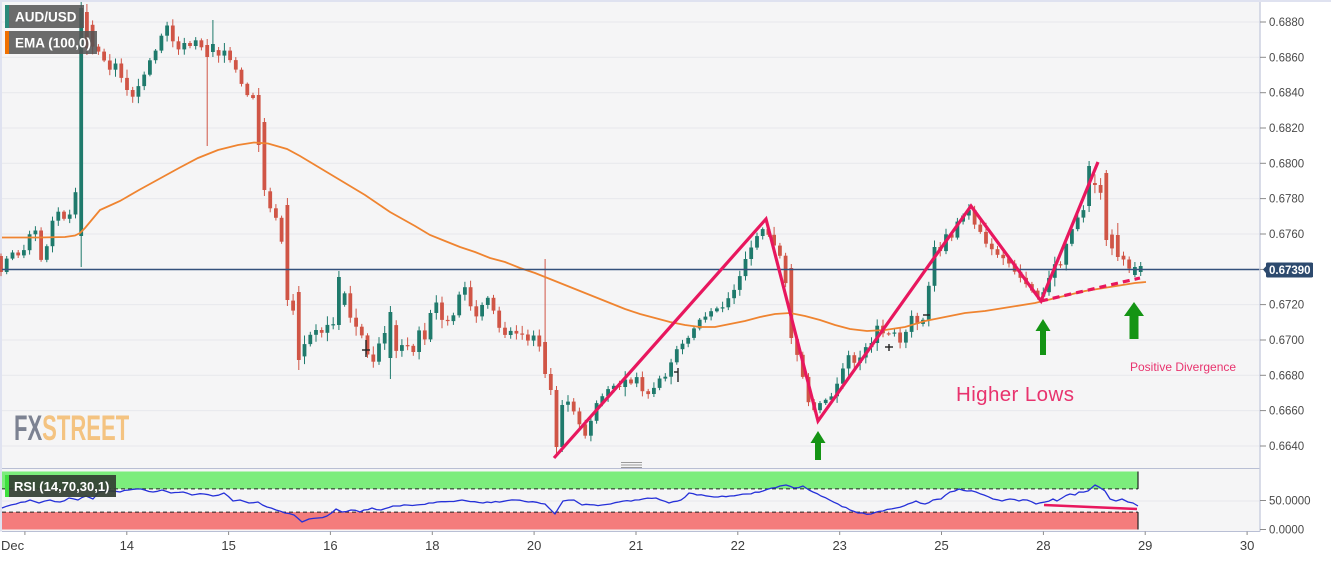 The width and height of the screenshot is (1331, 563). What do you see at coordinates (1145, 545) in the screenshot?
I see `svg-text: 29` at bounding box center [1145, 545].